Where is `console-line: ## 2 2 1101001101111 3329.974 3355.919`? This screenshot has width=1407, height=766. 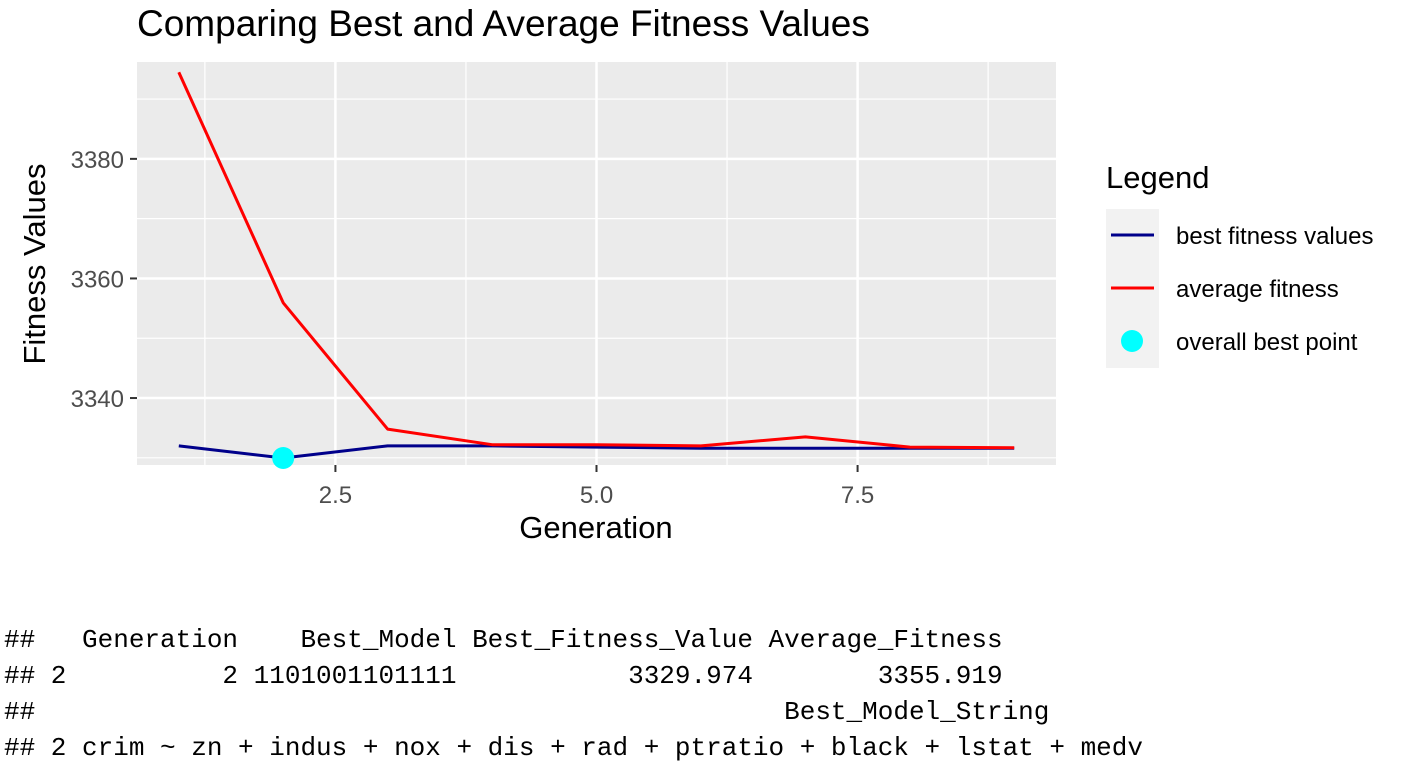
console-line: ## 2 2 1101001101111 3329.974 3355.919 is located at coordinates (503, 676).